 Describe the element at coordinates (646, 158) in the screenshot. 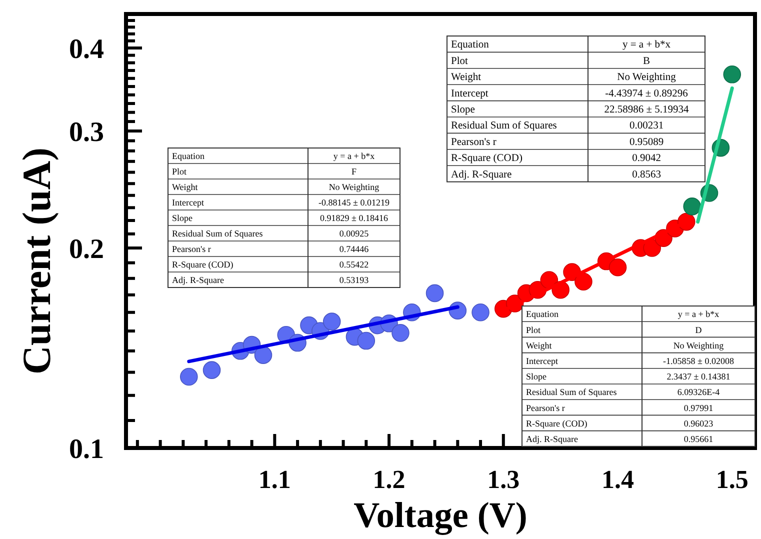

I see `annotation: 0.9042` at that location.